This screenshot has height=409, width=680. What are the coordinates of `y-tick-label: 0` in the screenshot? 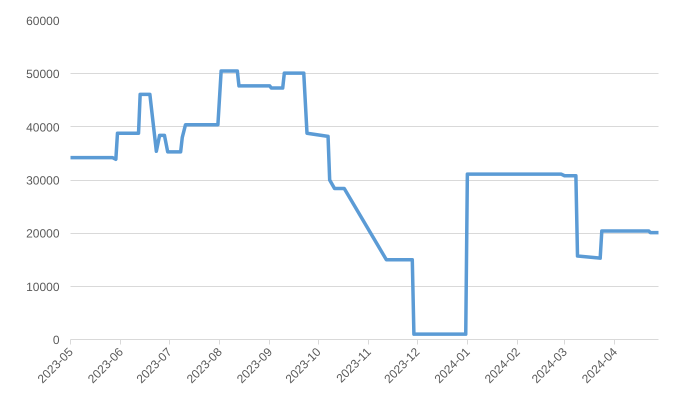 It's located at (56, 340).